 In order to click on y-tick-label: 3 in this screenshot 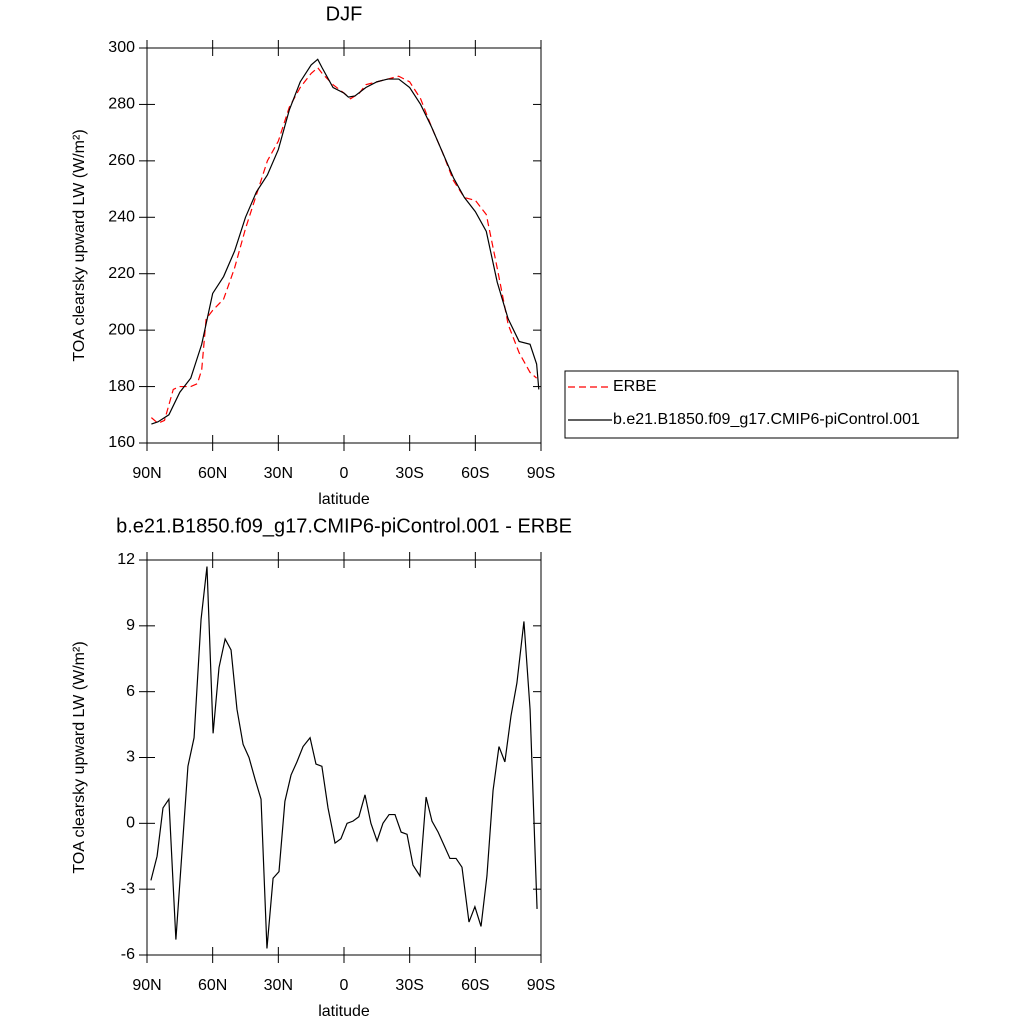, I will do `click(130, 757)`.